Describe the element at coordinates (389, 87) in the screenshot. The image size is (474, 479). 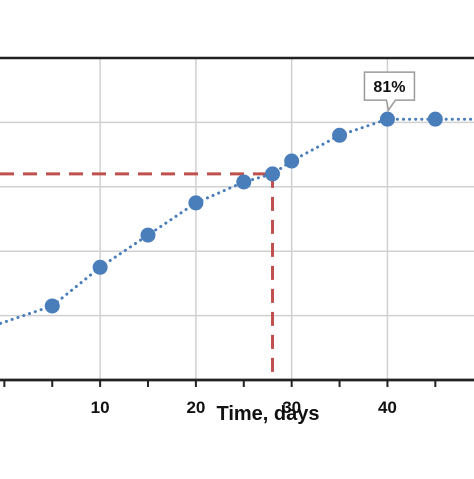
I see `annotation-label: 81%` at that location.